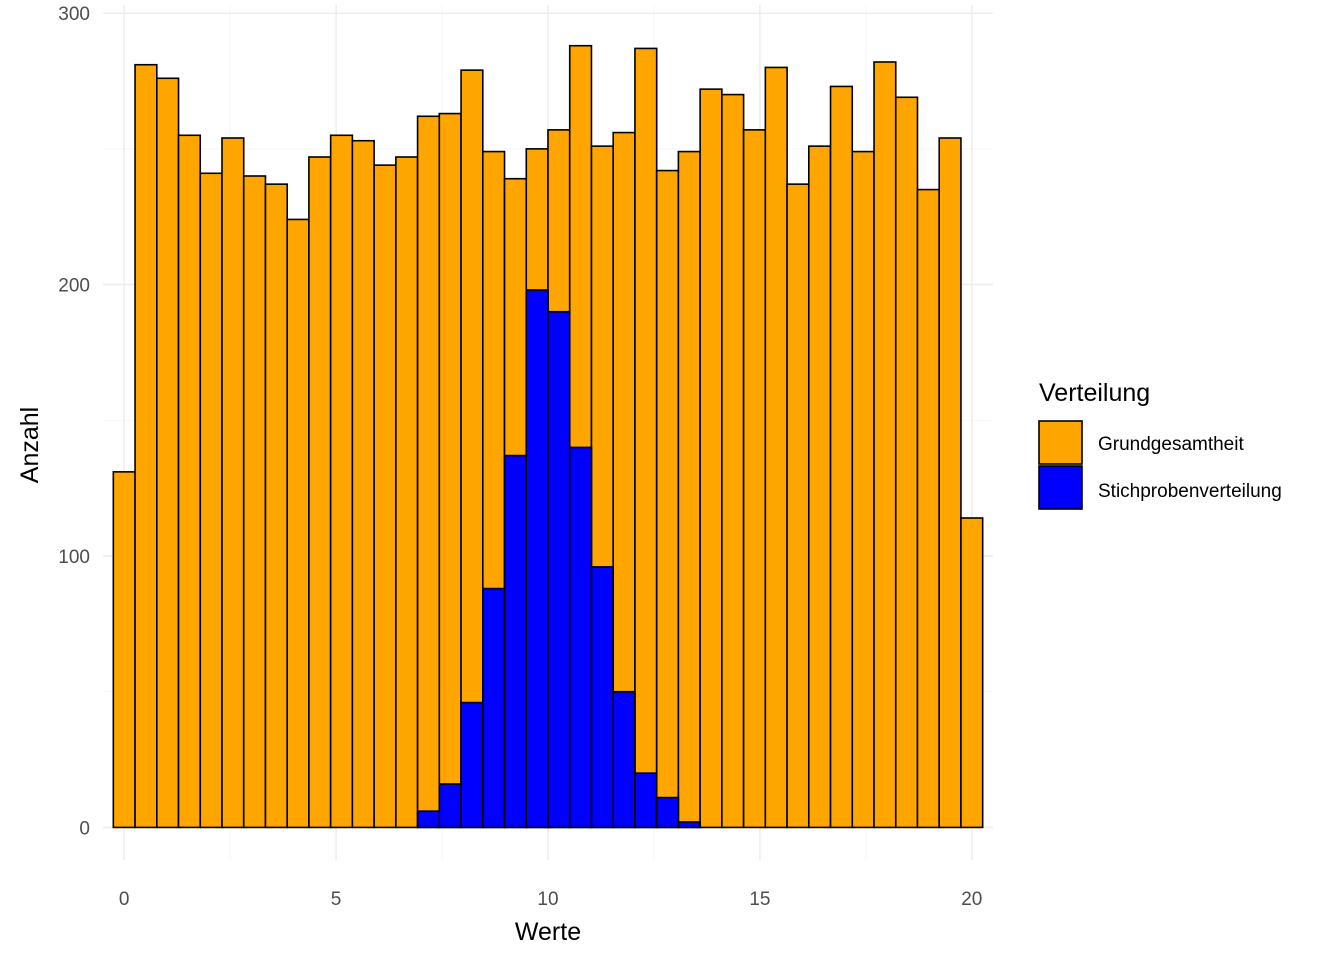 Image resolution: width=1344 pixels, height=960 pixels. What do you see at coordinates (1171, 444) in the screenshot?
I see `legend-label-grundgesamtheit: Grundgesamtheit` at bounding box center [1171, 444].